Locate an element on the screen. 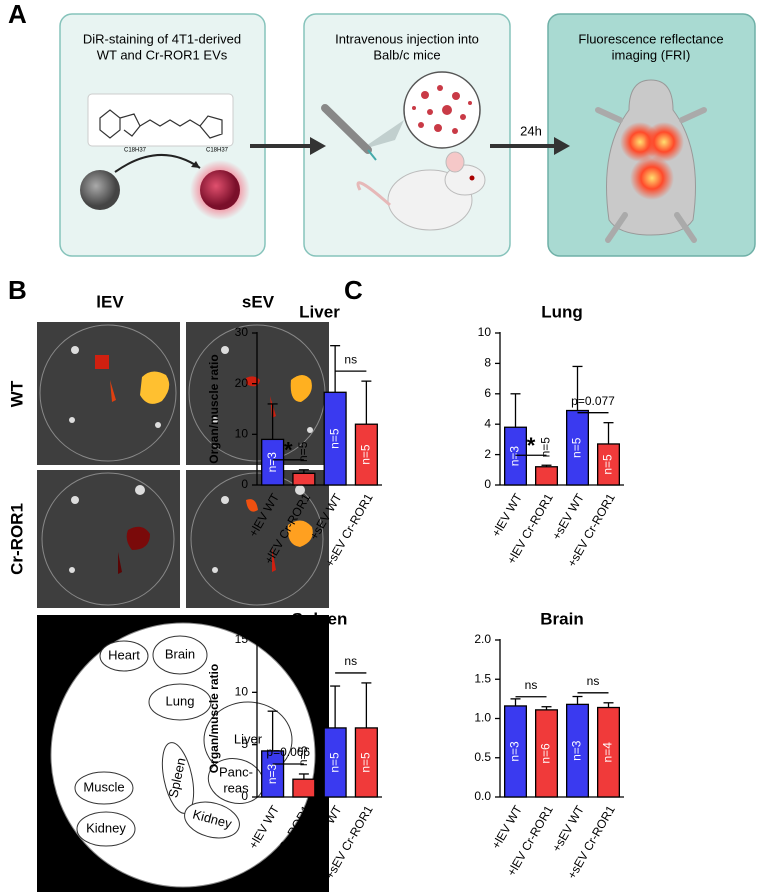  organ-label: reas is located at coordinates (236, 787).